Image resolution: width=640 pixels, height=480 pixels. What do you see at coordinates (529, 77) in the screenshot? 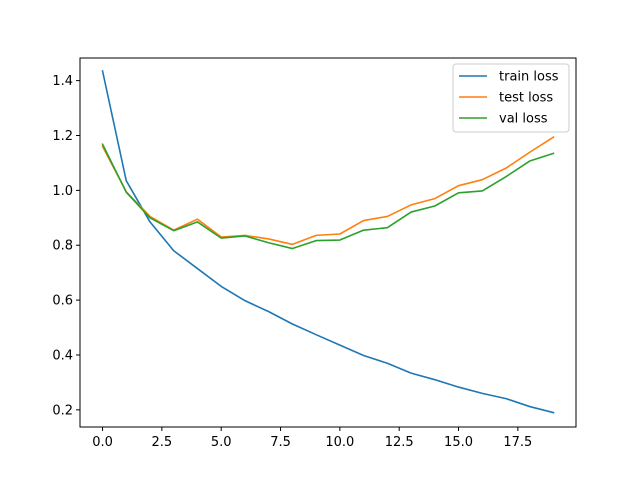
I see `legend-label-train-loss: train loss` at bounding box center [529, 77].